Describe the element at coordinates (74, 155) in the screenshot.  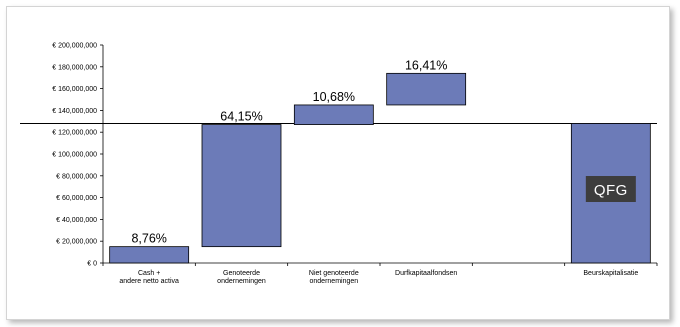
I see `y-tick-label: € 100,000,000` at that location.